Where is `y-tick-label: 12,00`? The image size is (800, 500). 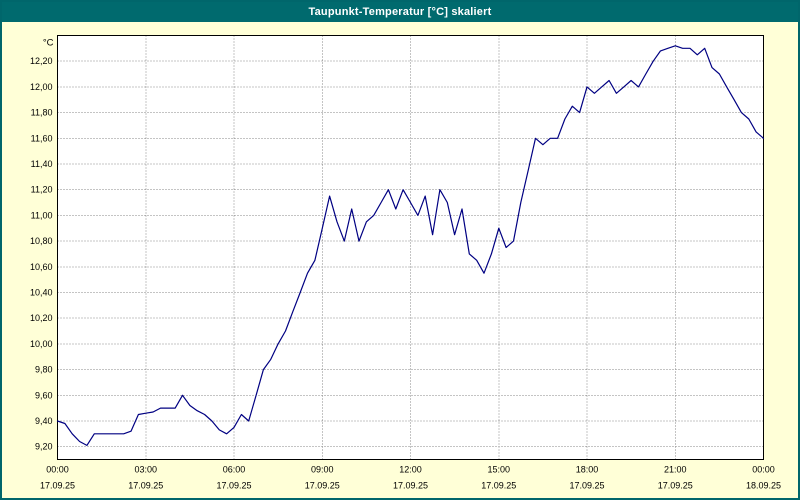 y-tick-label: 12,00 is located at coordinates (41, 87).